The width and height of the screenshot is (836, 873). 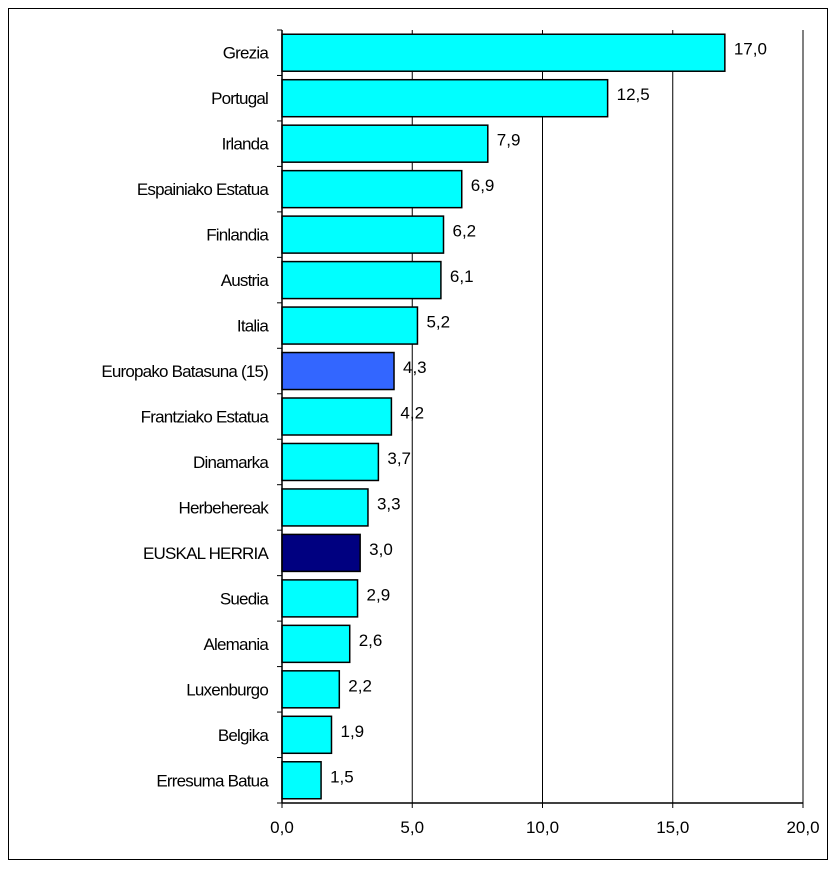 I want to click on category-label: Luxenburgo, so click(x=227, y=689).